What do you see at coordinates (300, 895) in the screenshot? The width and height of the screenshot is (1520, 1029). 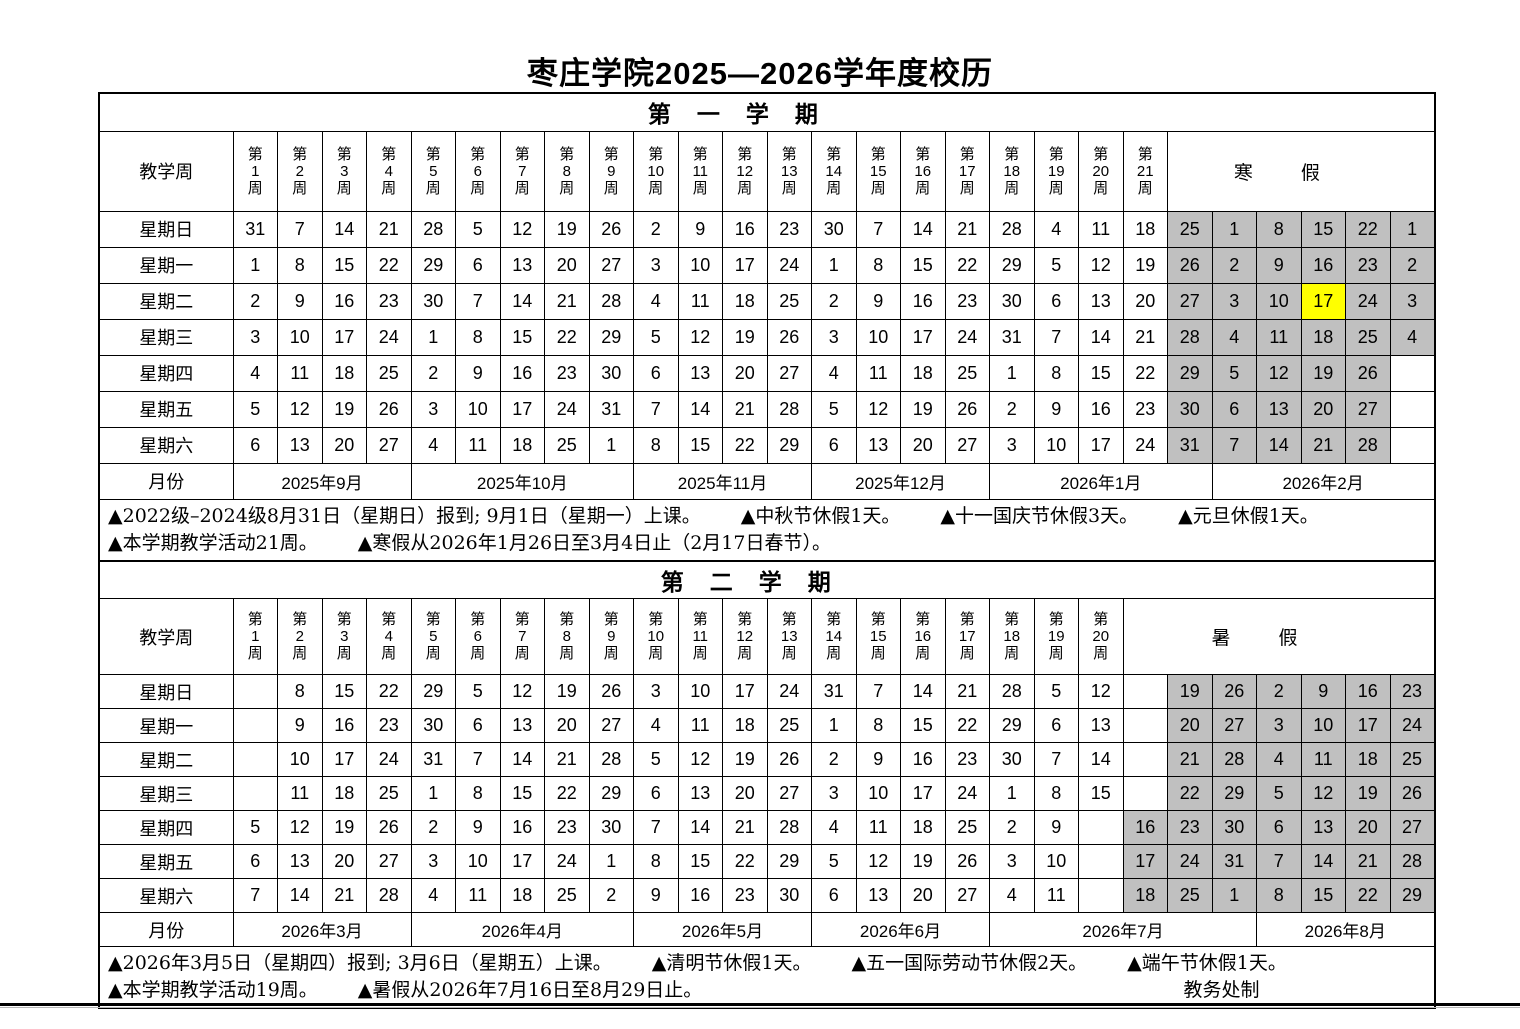 I see `date-cell: 14` at bounding box center [300, 895].